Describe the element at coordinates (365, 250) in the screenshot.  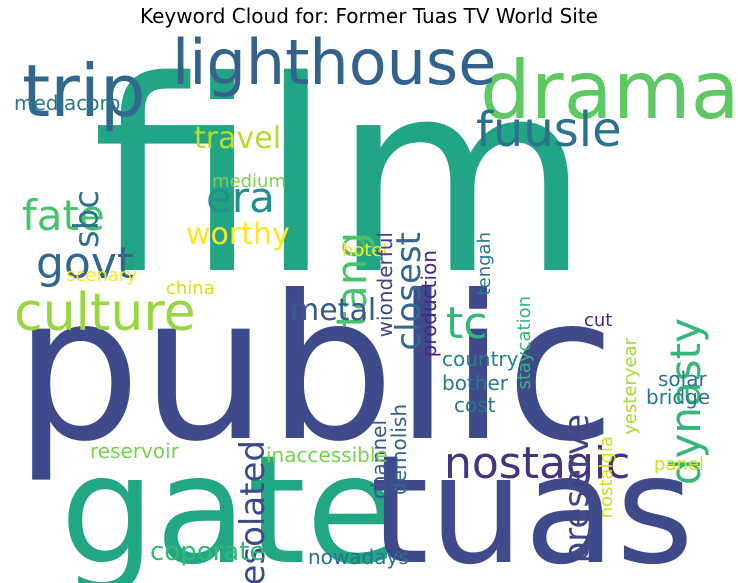
I see `word-hotel: hotel` at that location.